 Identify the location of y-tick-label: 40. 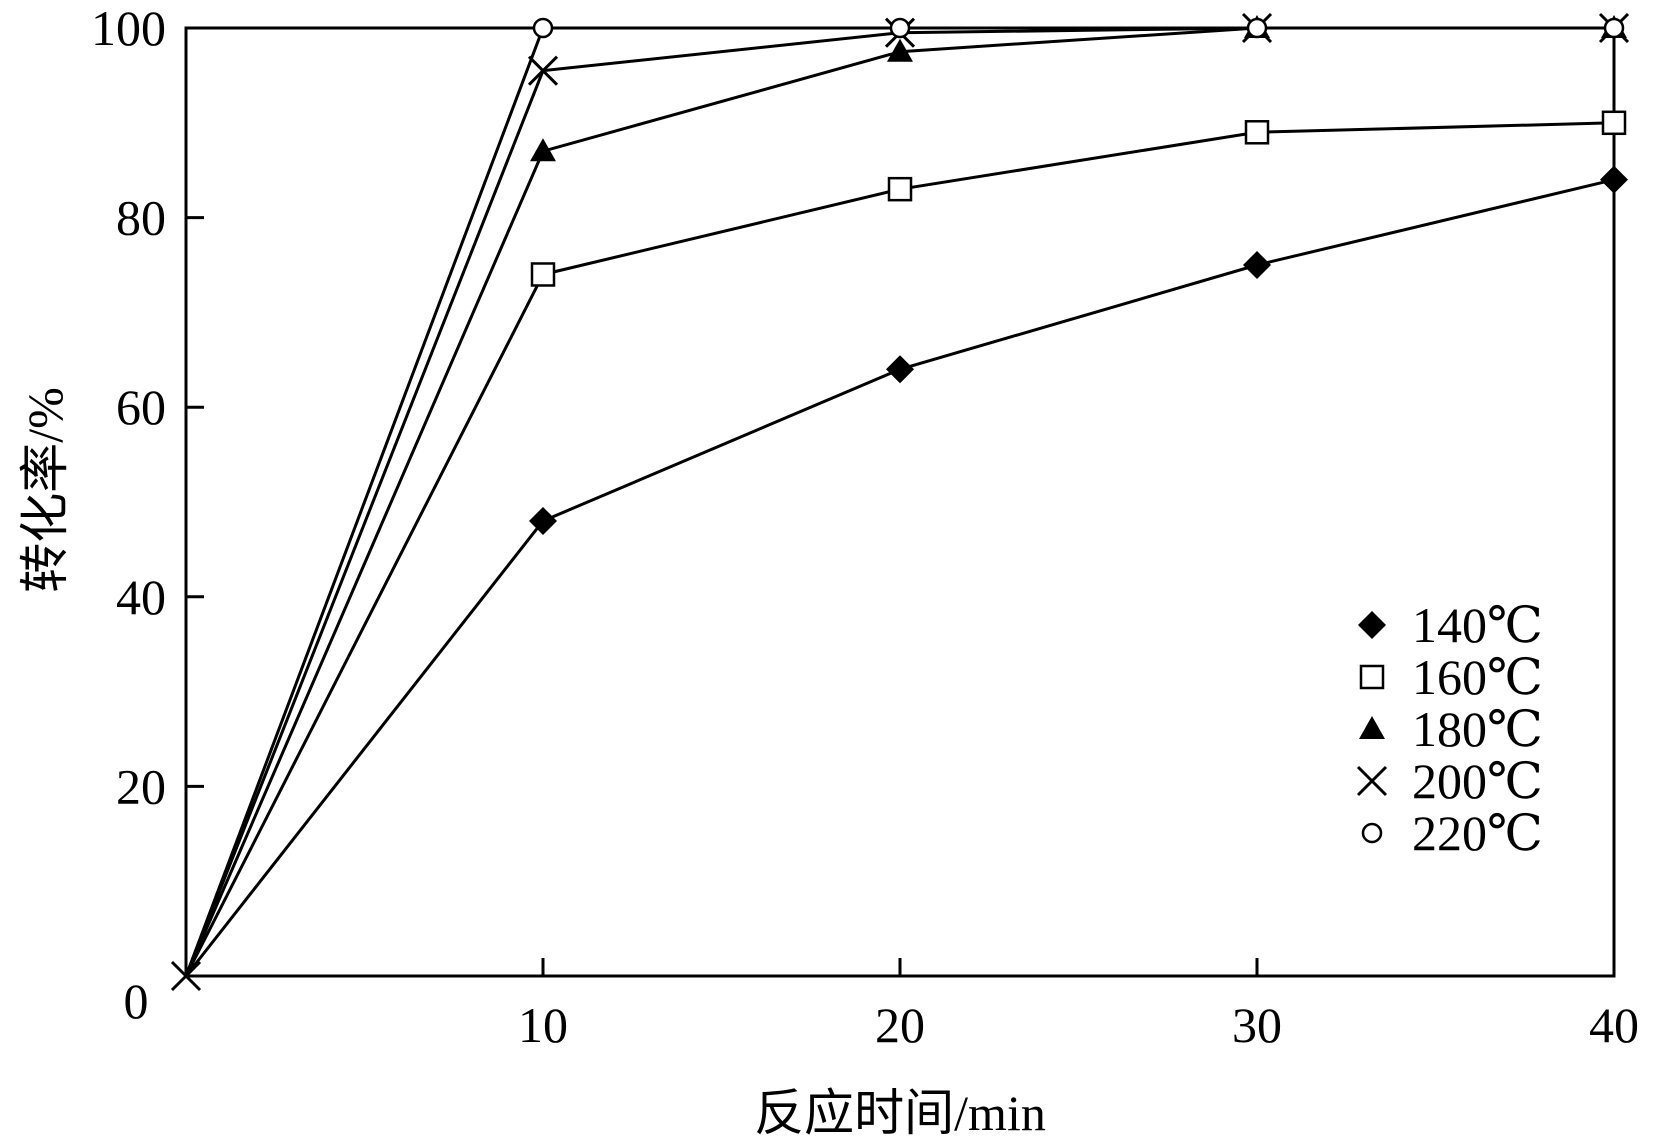
(141, 597).